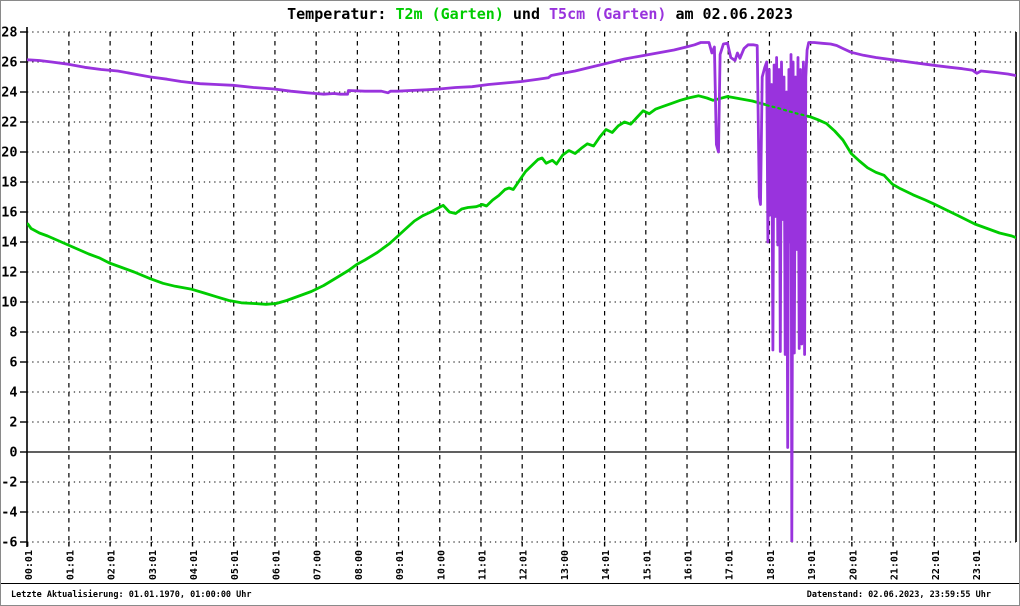 Image resolution: width=1020 pixels, height=606 pixels. I want to click on y-tick-label: -6, so click(9, 543).